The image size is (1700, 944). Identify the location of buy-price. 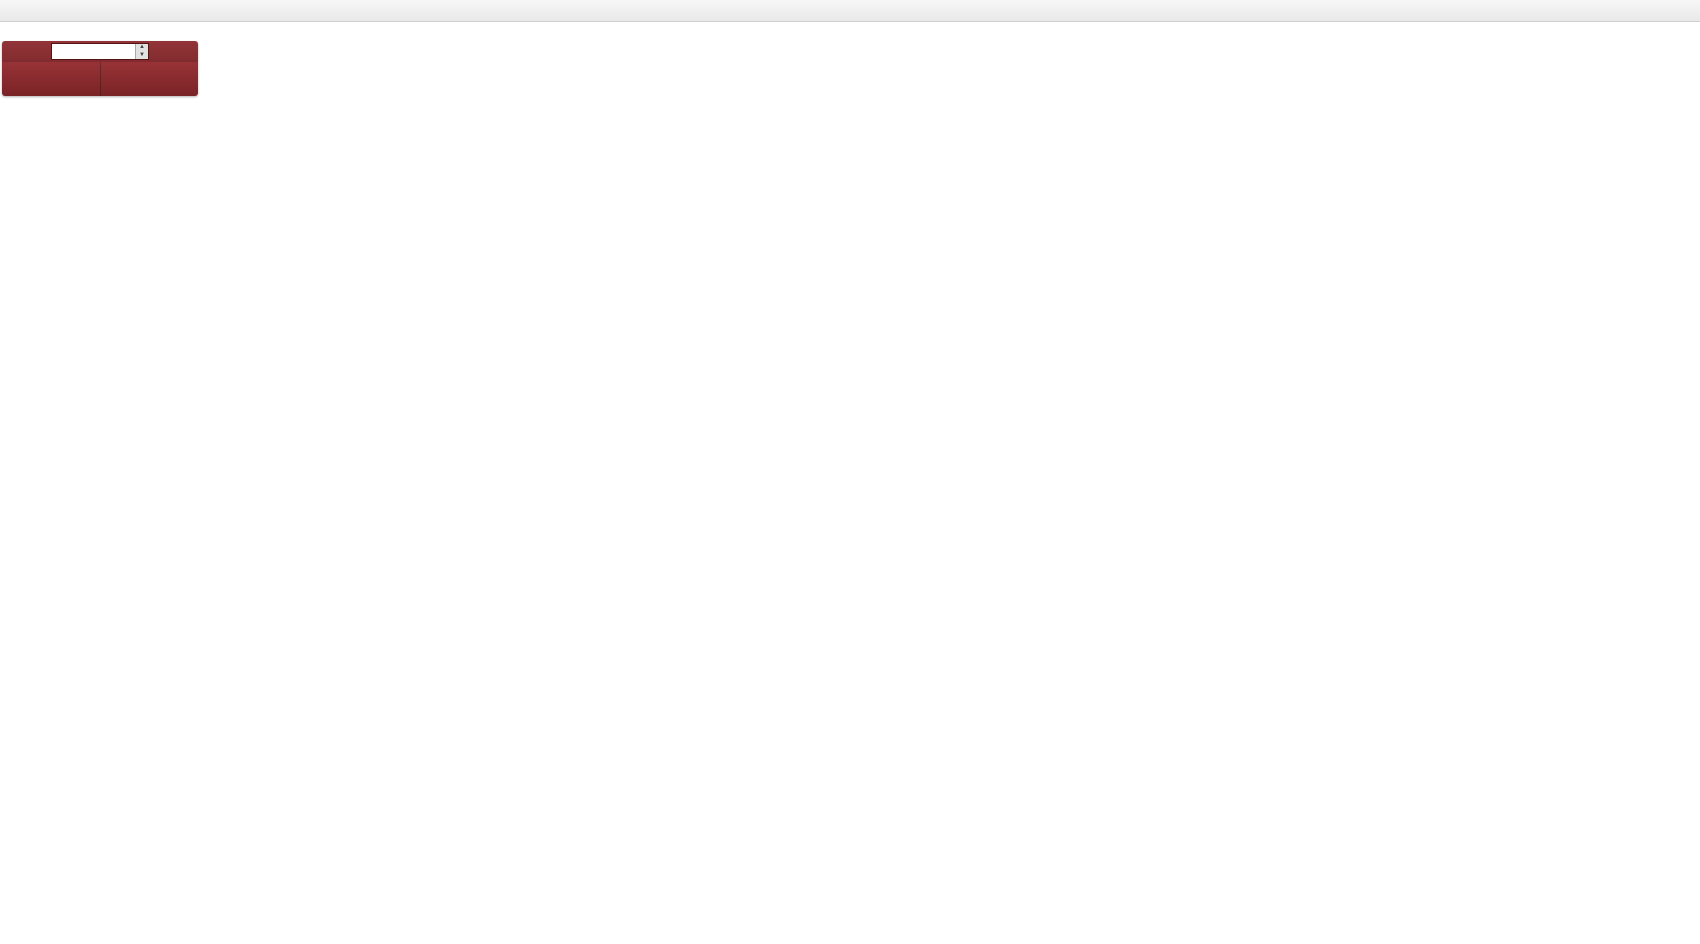
(150, 79).